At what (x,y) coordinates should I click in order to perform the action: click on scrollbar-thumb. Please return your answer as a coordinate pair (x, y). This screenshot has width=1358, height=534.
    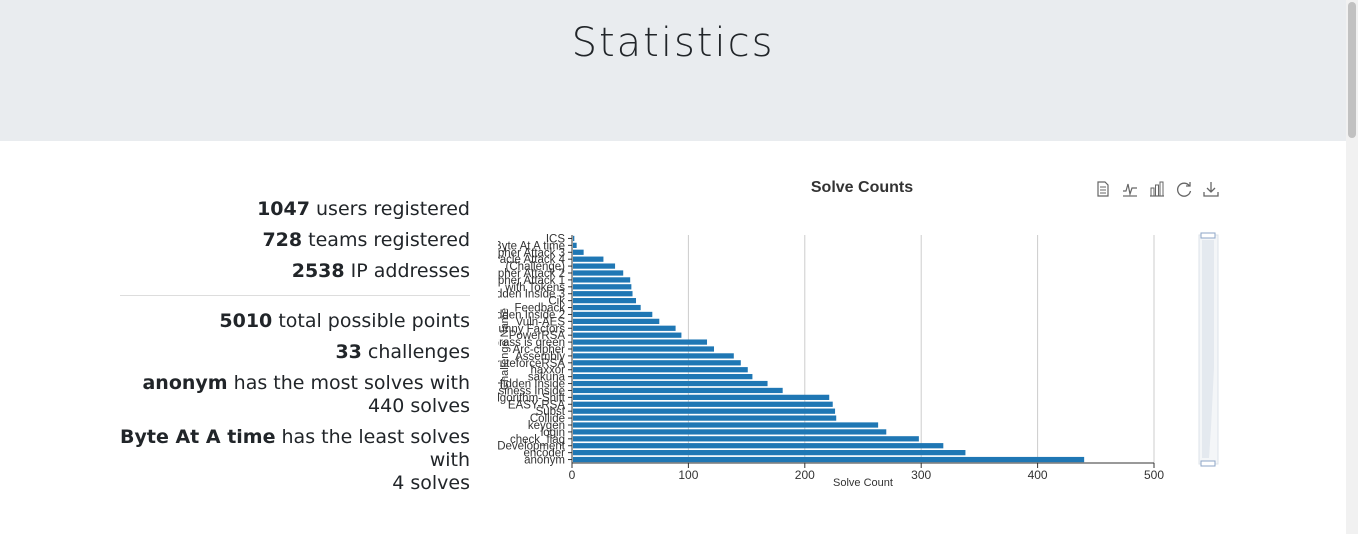
    Looking at the image, I should click on (1352, 70).